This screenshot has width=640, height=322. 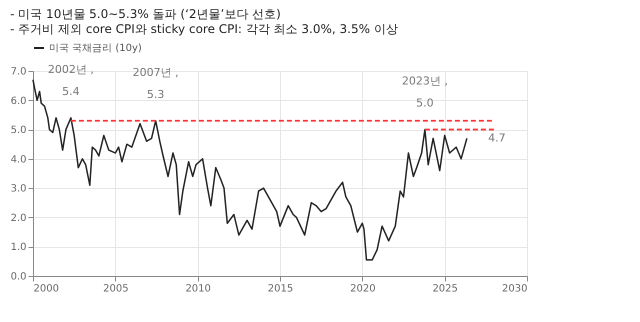 What do you see at coordinates (71, 80) in the screenshot?
I see `annotation: 2002년 , 5.4` at bounding box center [71, 80].